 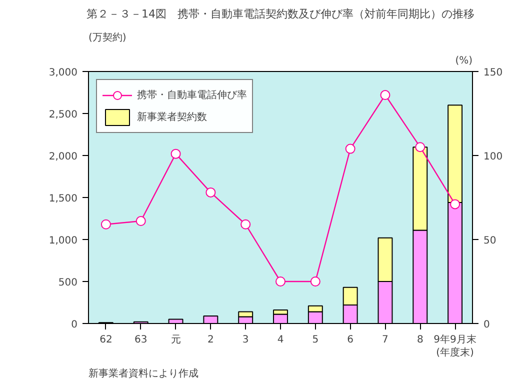 I want to click on y2-tick-label: 0, so click(x=487, y=325).